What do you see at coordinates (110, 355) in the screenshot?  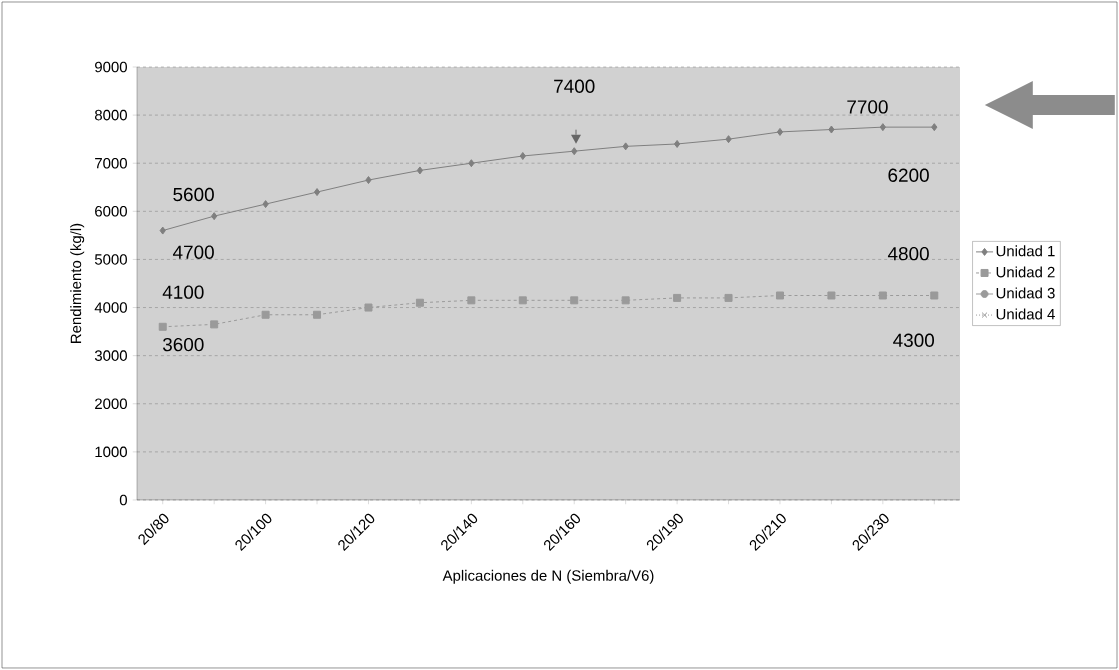 I see `y-tick-label: 3000` at bounding box center [110, 355].